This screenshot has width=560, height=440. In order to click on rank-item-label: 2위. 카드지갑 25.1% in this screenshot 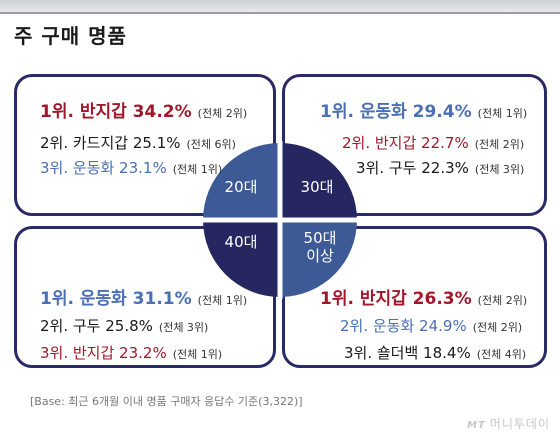, I will do `click(110, 143)`.